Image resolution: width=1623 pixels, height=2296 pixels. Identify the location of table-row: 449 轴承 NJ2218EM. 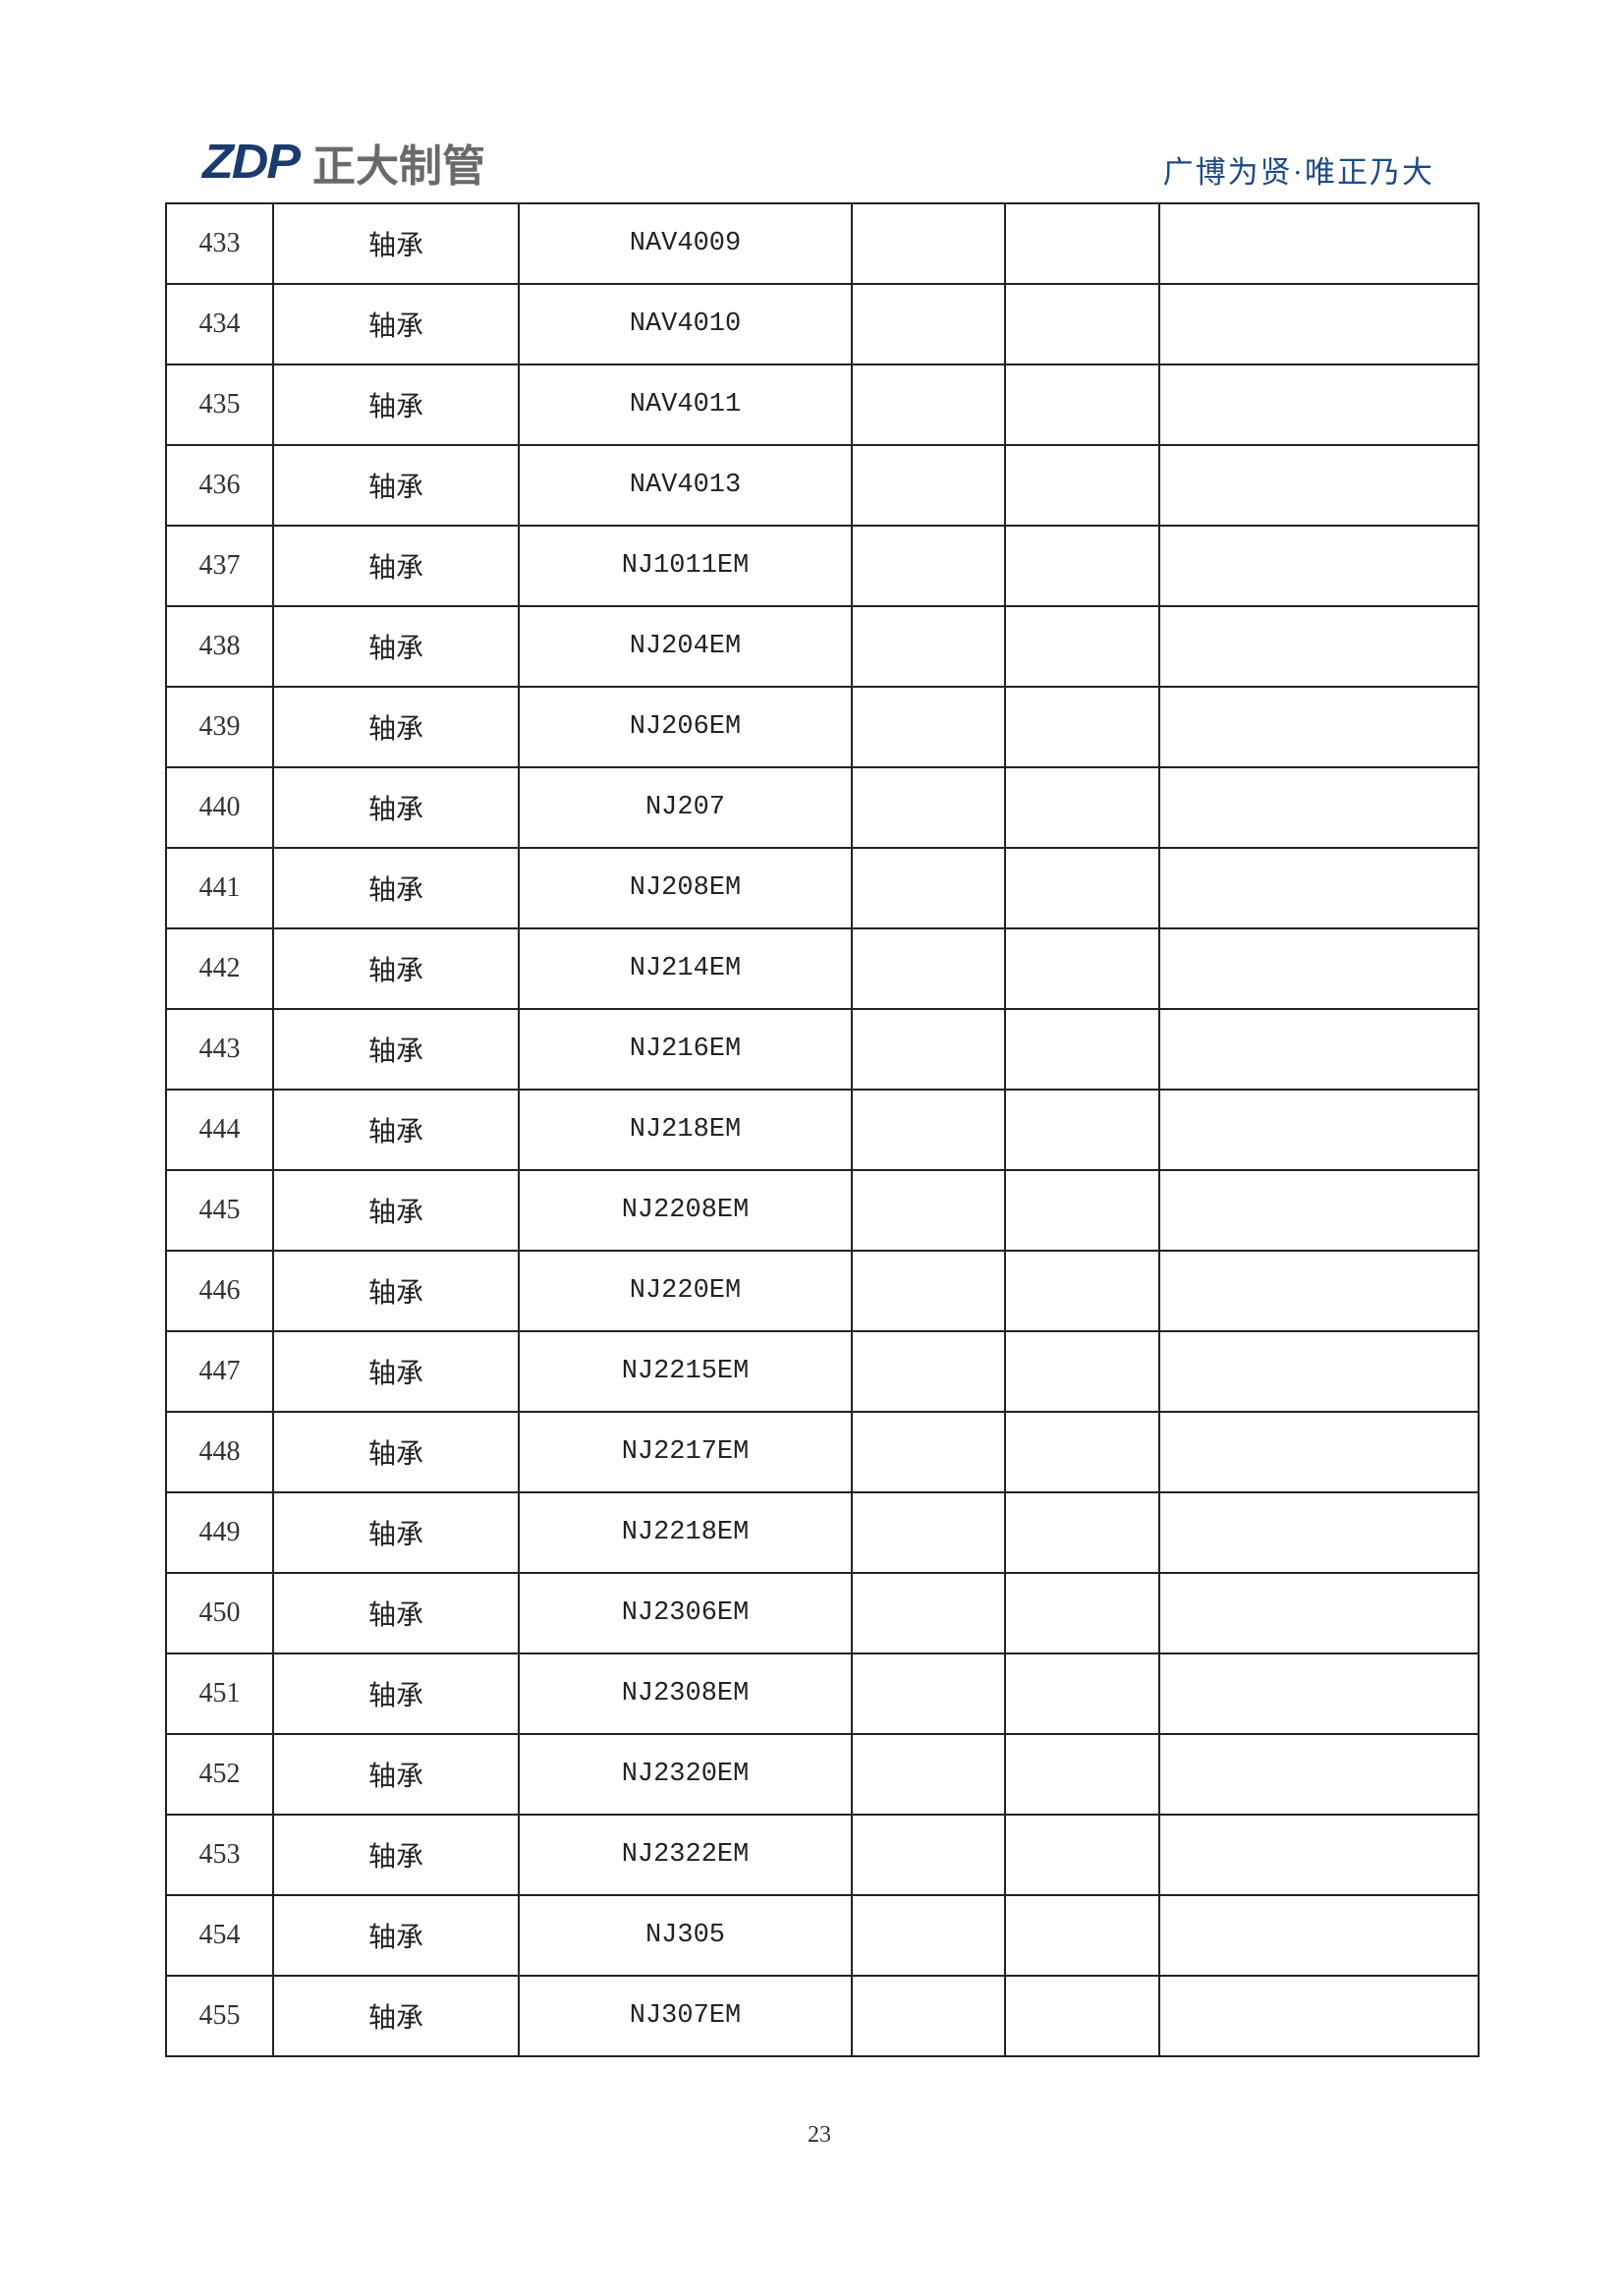
(823, 1532).